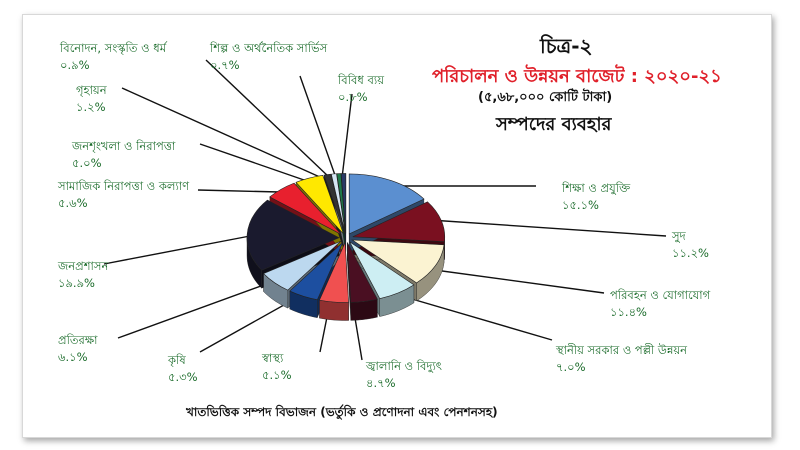 Image resolution: width=800 pixels, height=450 pixels. I want to click on slice-label-text: কৃষি, so click(177, 360).